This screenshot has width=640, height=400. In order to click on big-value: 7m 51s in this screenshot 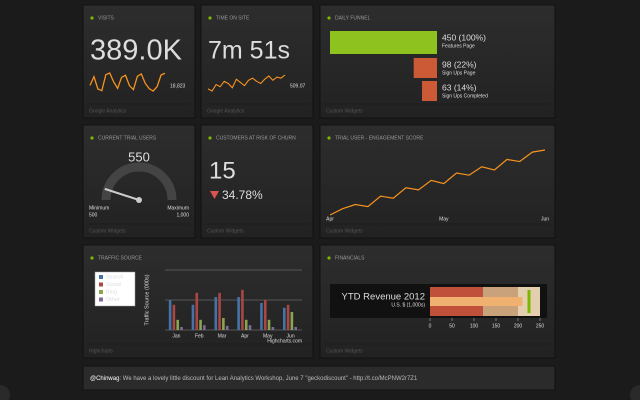, I will do `click(249, 51)`.